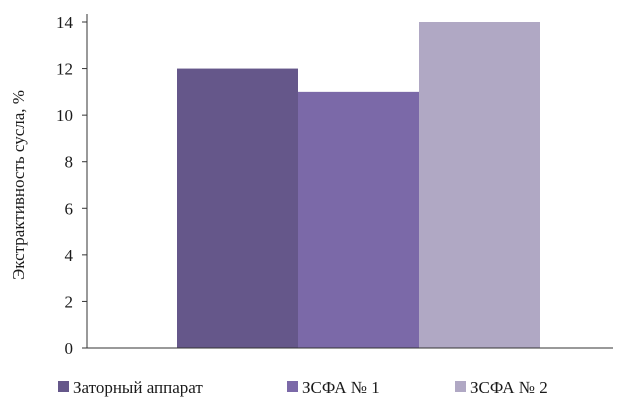 Image resolution: width=617 pixels, height=405 pixels. Describe the element at coordinates (138, 387) in the screenshot. I see `legend-label: Заторный аппарат` at that location.